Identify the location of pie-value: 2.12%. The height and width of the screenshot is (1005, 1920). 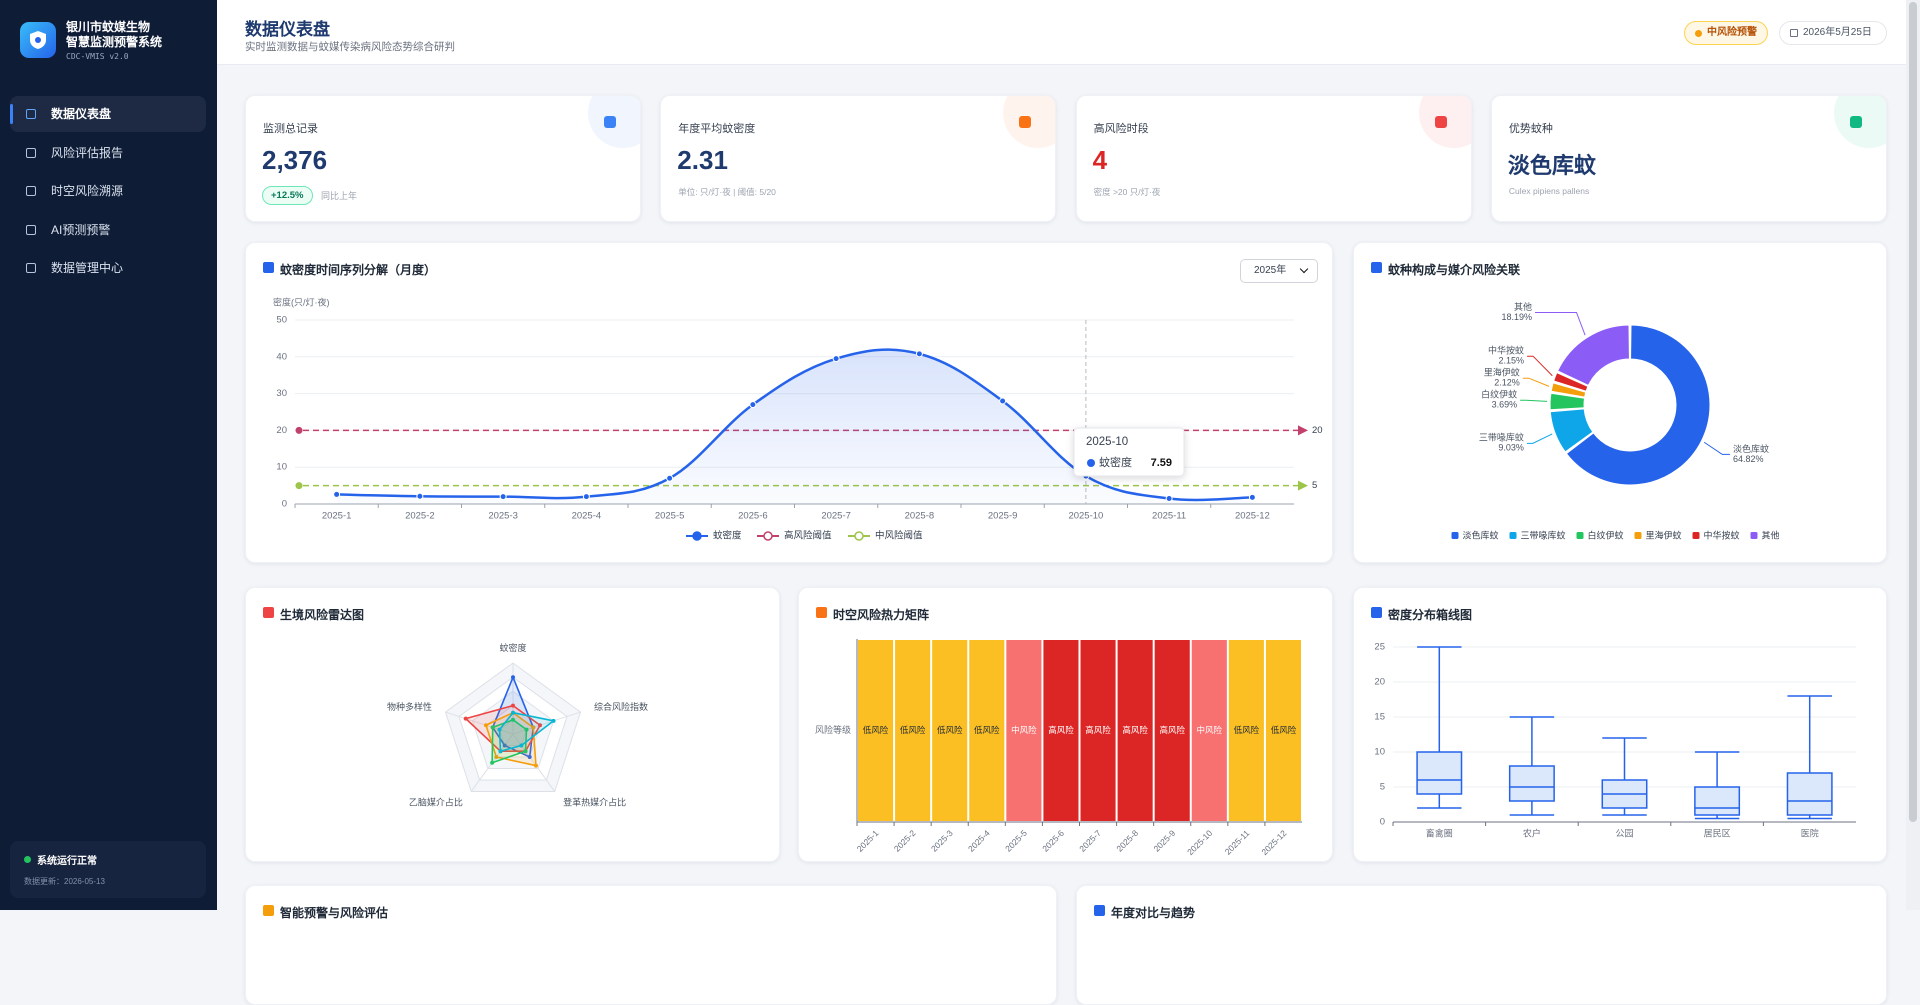
(1507, 383).